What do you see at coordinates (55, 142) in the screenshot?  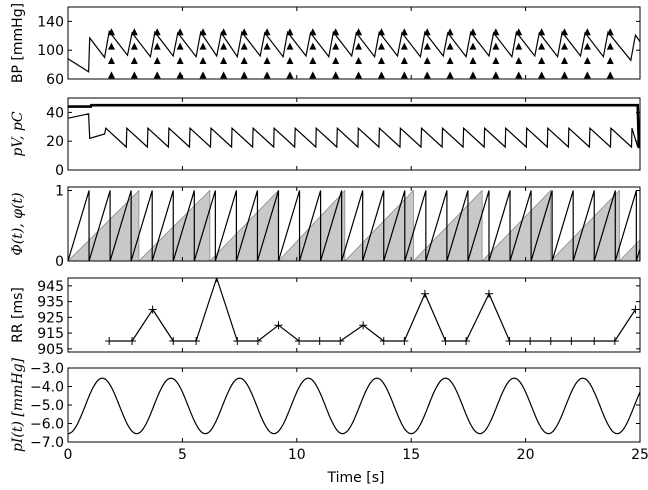 I see `ytick-label: 20` at bounding box center [55, 142].